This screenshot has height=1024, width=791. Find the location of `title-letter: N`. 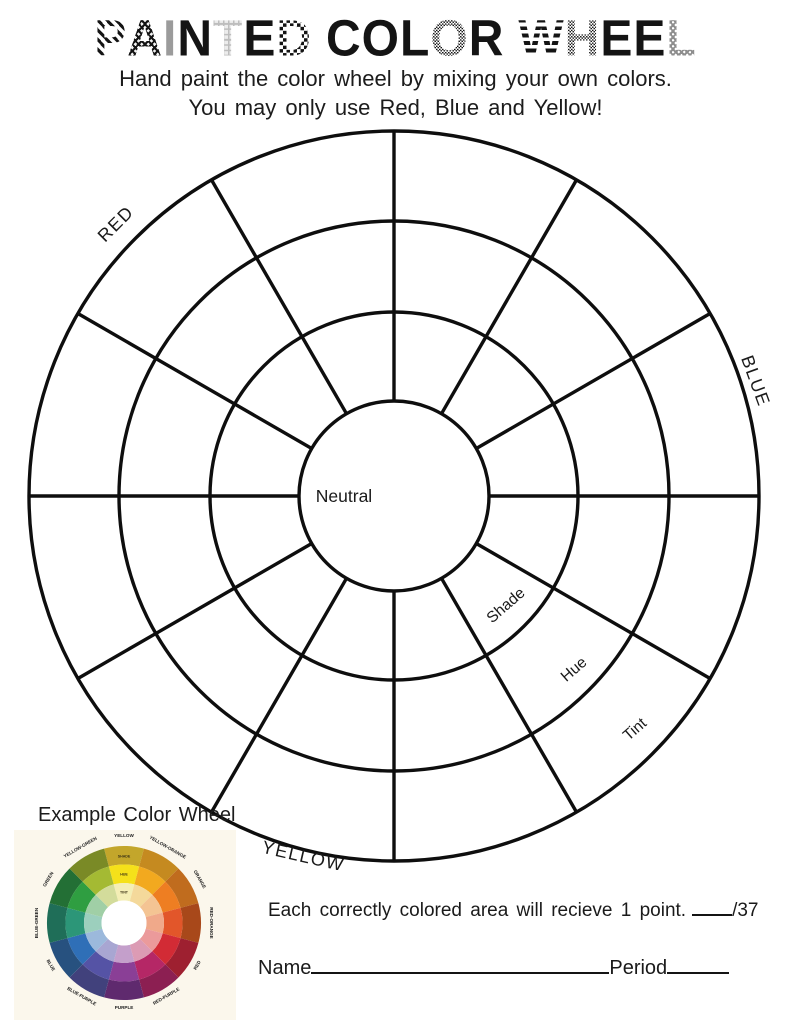

title-letter: N is located at coordinates (195, 39).